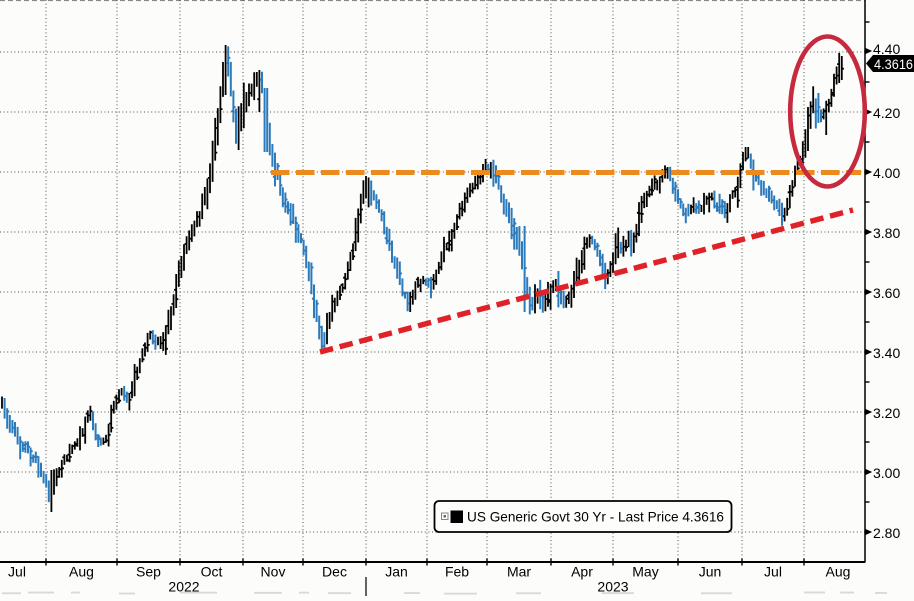 The height and width of the screenshot is (601, 914). Describe the element at coordinates (273, 572) in the screenshot. I see `svg-text: Nov` at that location.